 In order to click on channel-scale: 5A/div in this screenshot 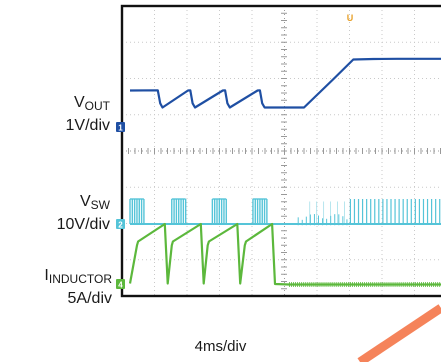, I will do `click(89, 298)`.